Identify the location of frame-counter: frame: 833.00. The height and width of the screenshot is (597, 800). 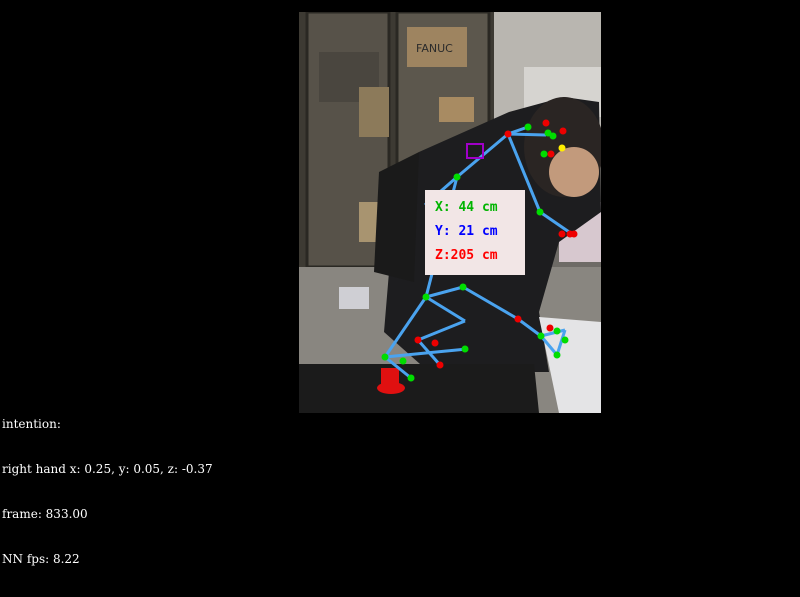
(45, 514).